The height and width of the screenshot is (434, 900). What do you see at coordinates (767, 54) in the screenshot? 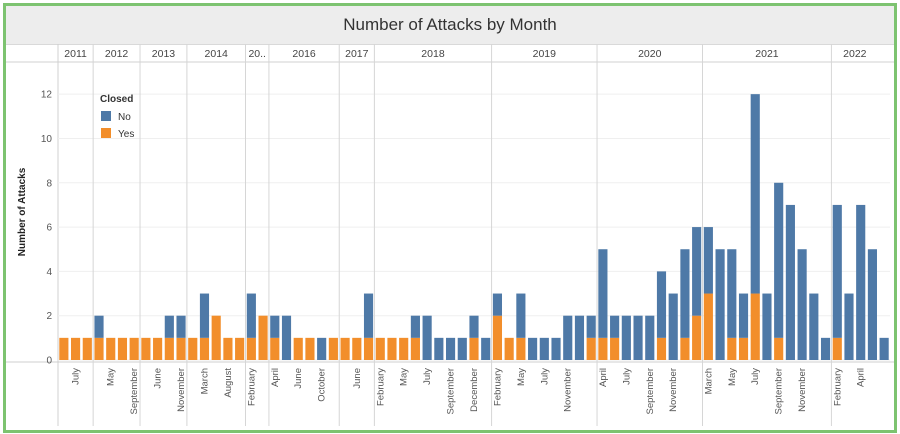
I see `year-label: 2021` at bounding box center [767, 54].